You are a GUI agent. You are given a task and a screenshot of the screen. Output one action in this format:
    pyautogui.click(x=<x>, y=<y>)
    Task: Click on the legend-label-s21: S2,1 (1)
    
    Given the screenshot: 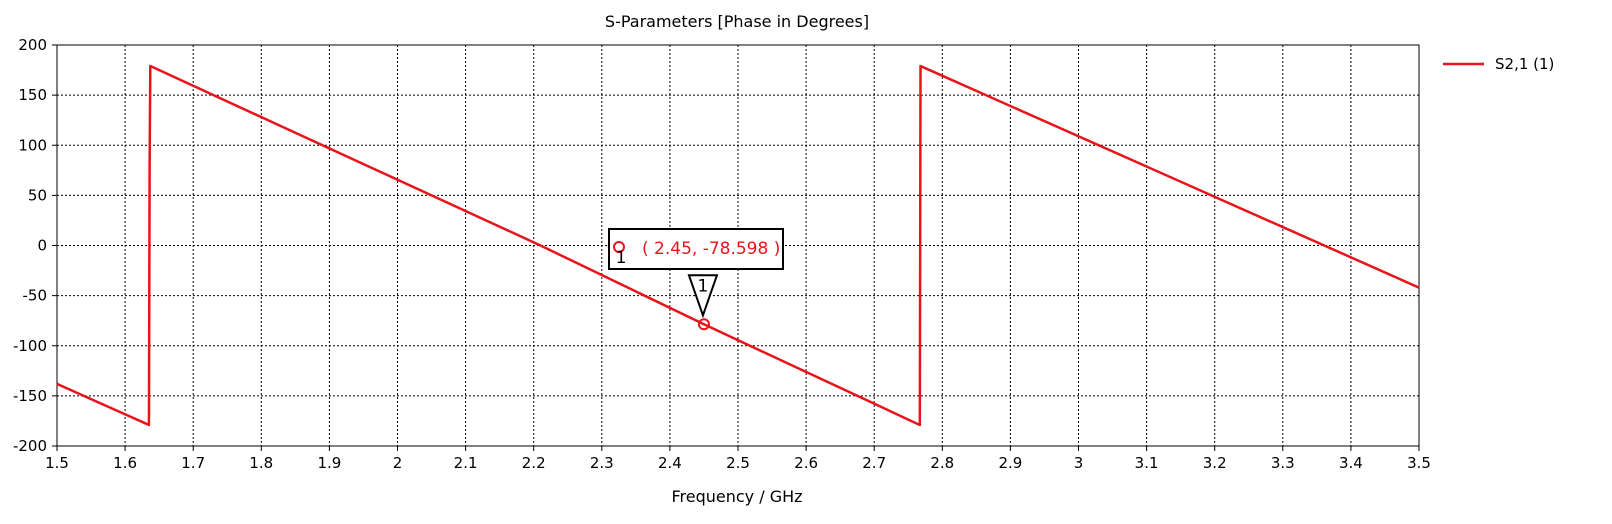 What is the action you would take?
    pyautogui.click(x=1524, y=64)
    